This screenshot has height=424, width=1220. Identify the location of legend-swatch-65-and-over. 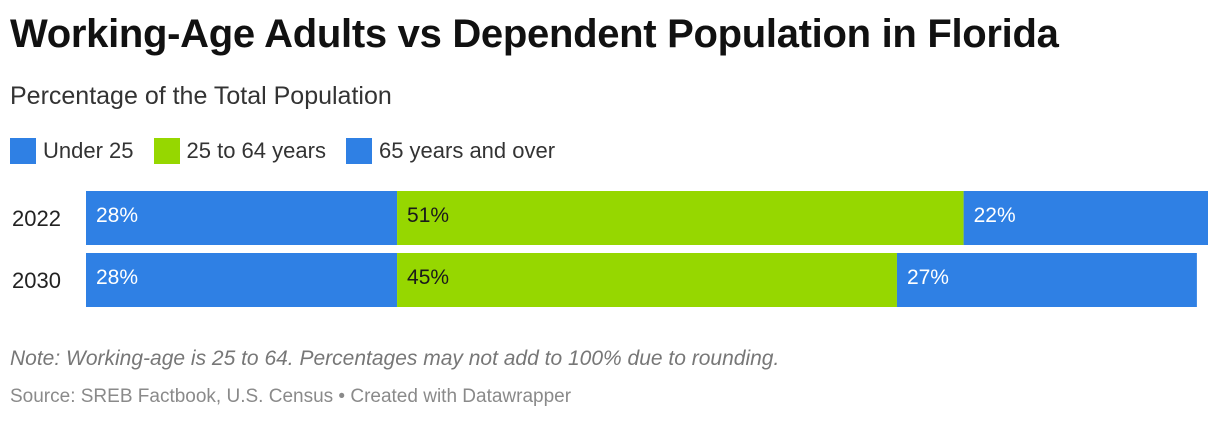
(358, 151).